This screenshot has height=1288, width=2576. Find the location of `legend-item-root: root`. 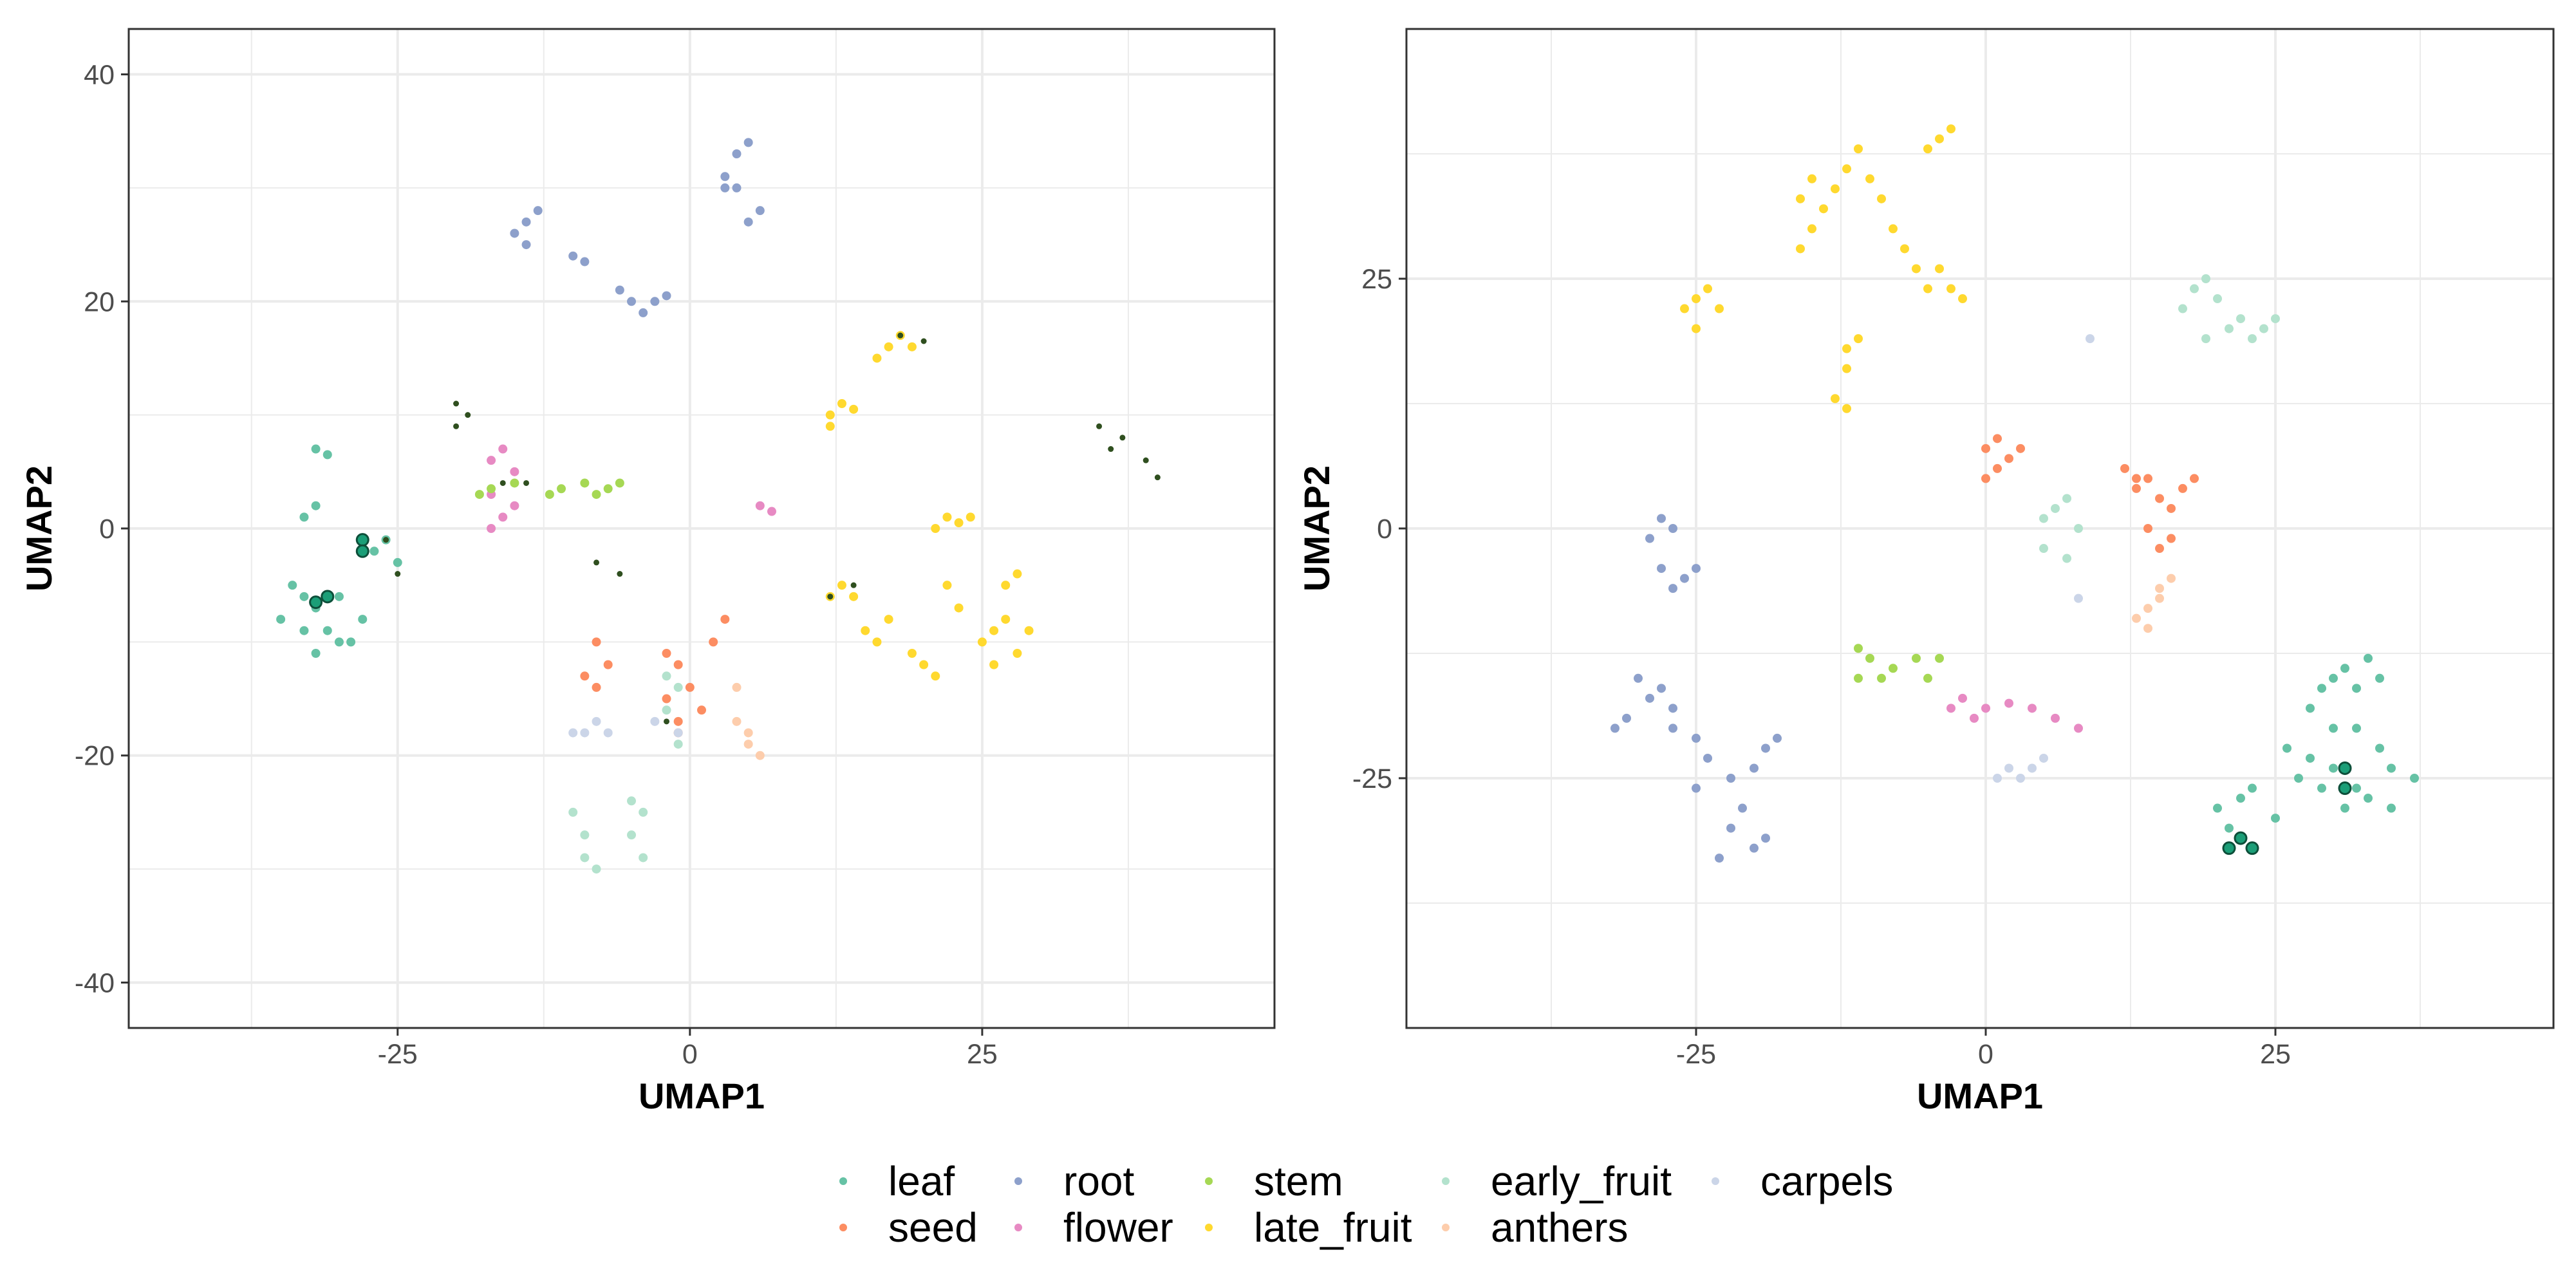

legend-item-root: root is located at coordinates (1074, 1181).